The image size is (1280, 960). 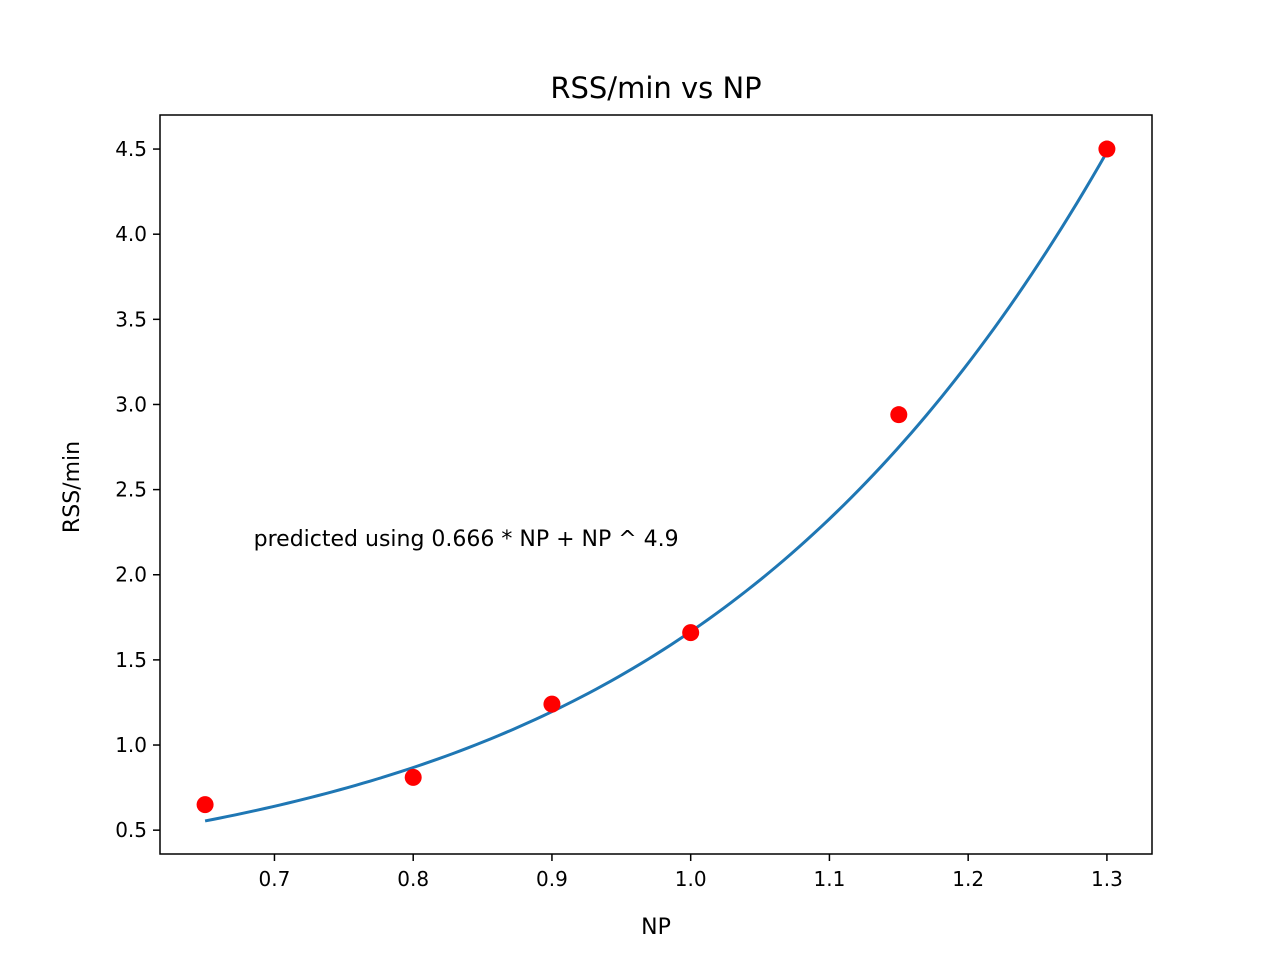 What do you see at coordinates (131, 830) in the screenshot?
I see `y-tick-label: 0.5` at bounding box center [131, 830].